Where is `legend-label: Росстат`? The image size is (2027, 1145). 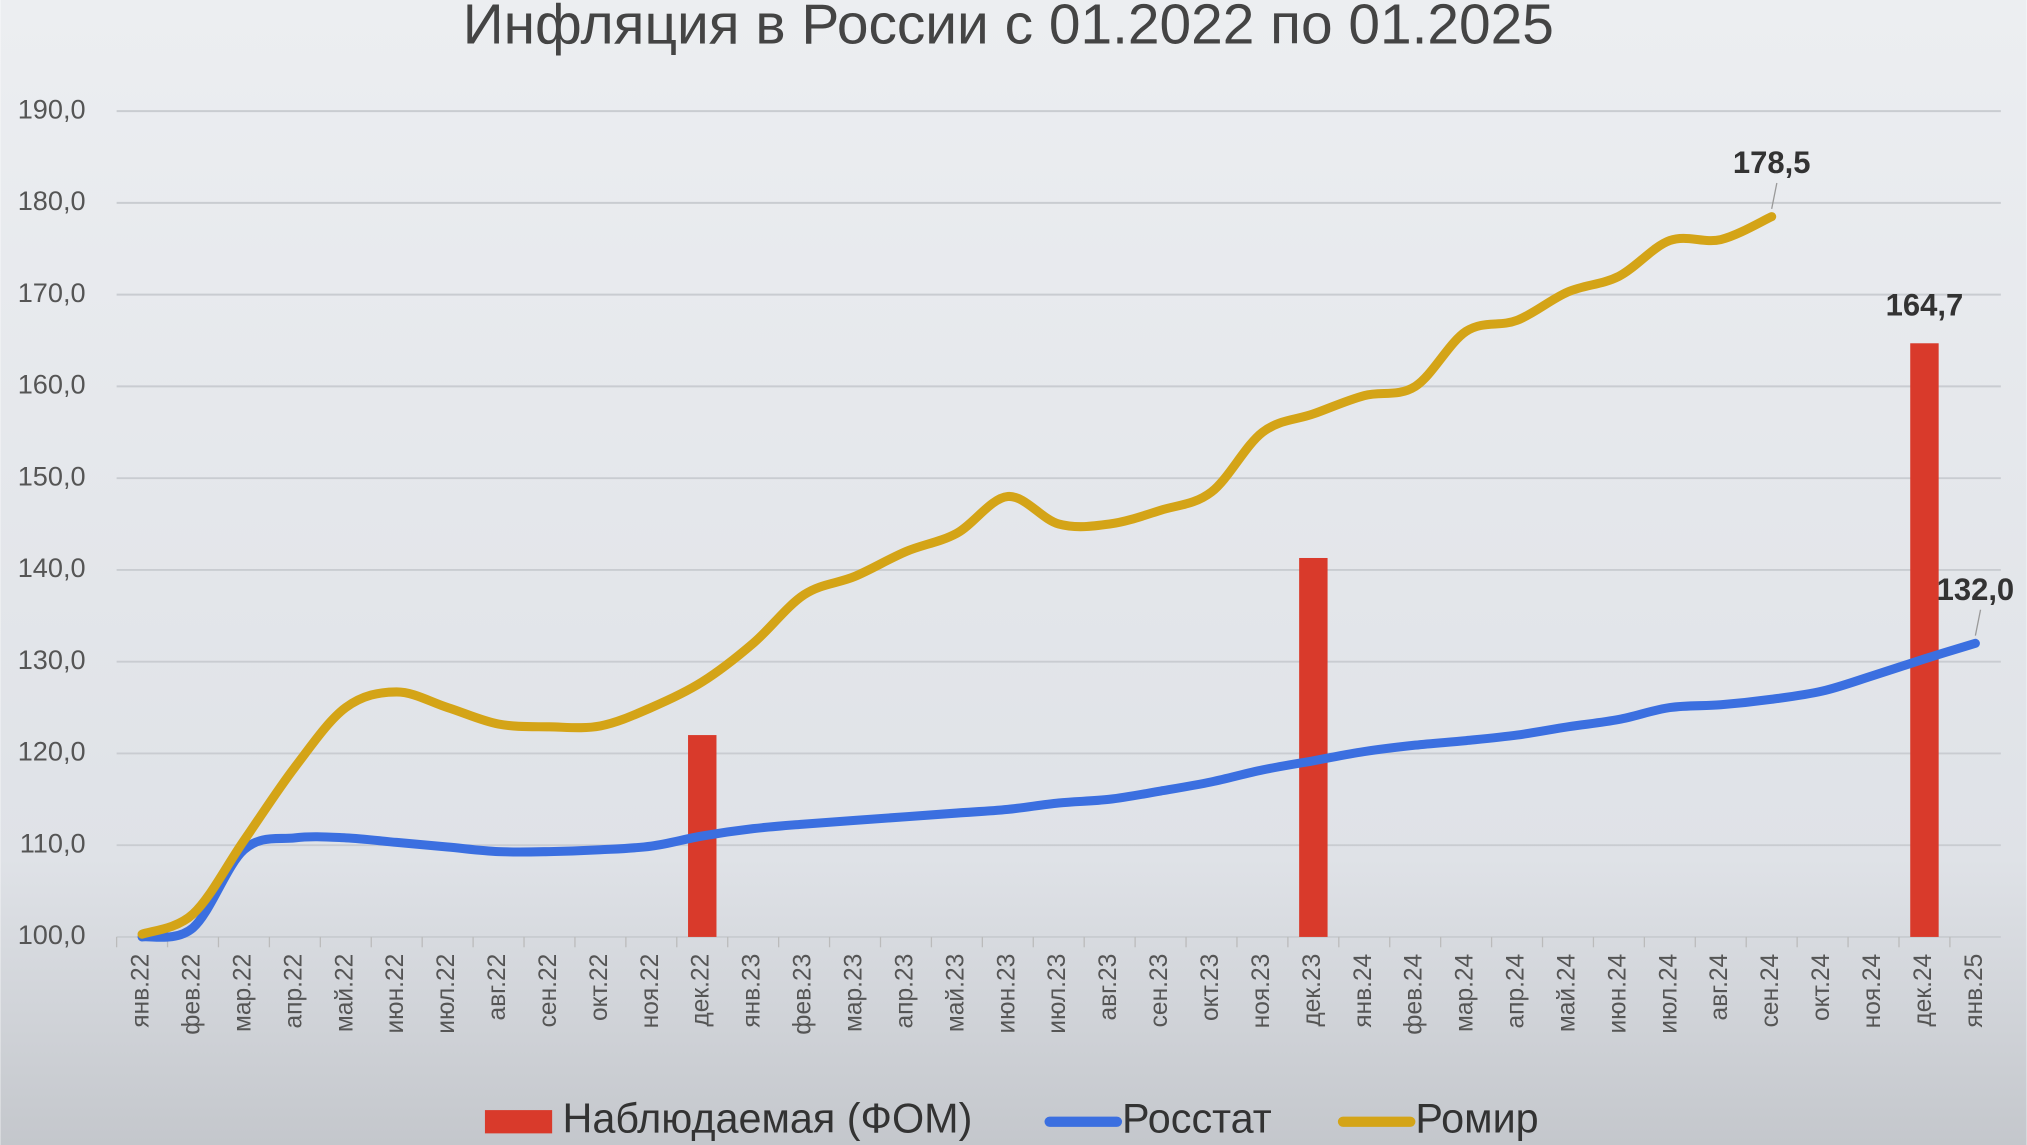
legend-label: Росстат is located at coordinates (1197, 1119).